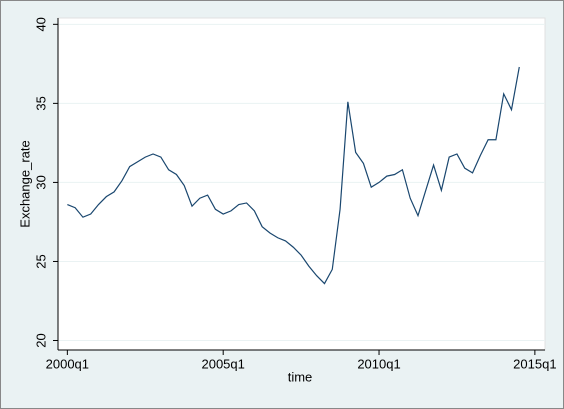 The image size is (564, 409). What do you see at coordinates (40, 103) in the screenshot?
I see `y-tick-label: 35` at bounding box center [40, 103].